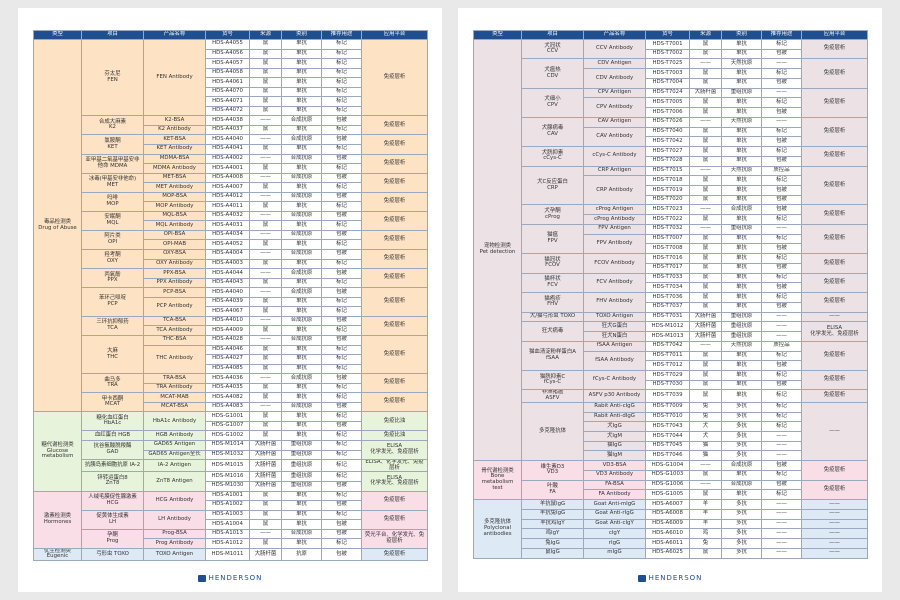  I want to click on data-cell: HDS-T7010, so click(667, 417).